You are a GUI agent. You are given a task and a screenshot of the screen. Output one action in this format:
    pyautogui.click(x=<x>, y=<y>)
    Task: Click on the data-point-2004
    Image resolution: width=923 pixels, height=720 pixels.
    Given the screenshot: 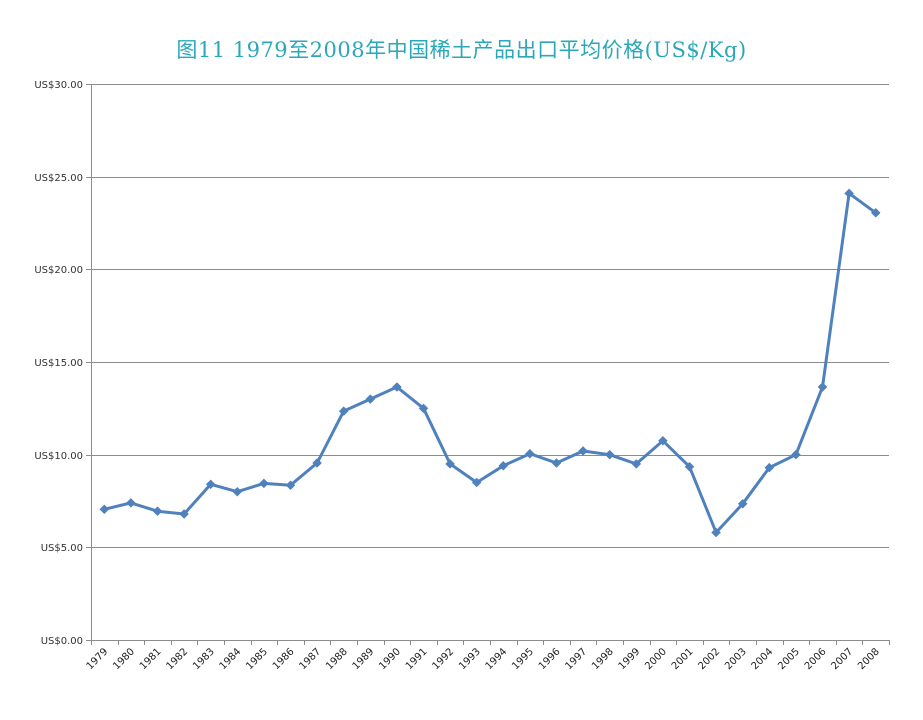 What is the action you would take?
    pyautogui.click(x=769, y=467)
    